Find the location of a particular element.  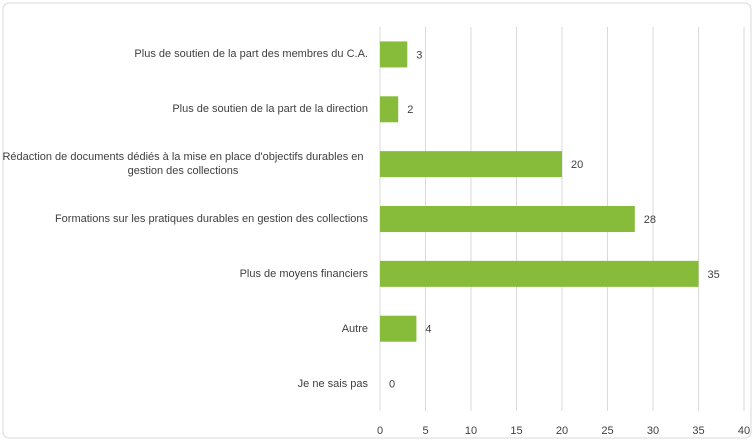

x-tick-label: 40 is located at coordinates (744, 431).